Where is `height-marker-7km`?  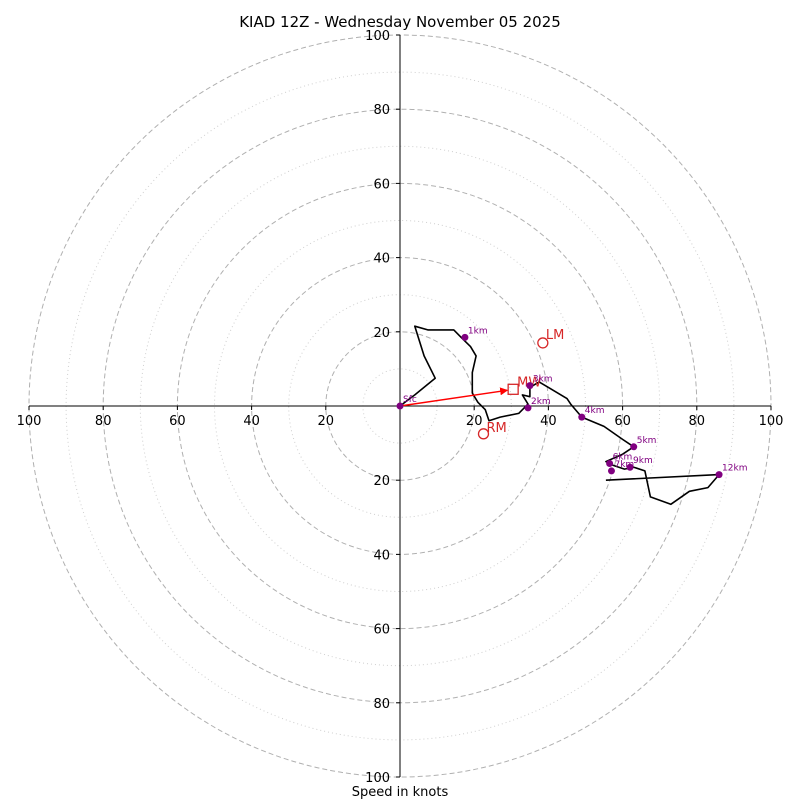 height-marker-7km is located at coordinates (611, 471).